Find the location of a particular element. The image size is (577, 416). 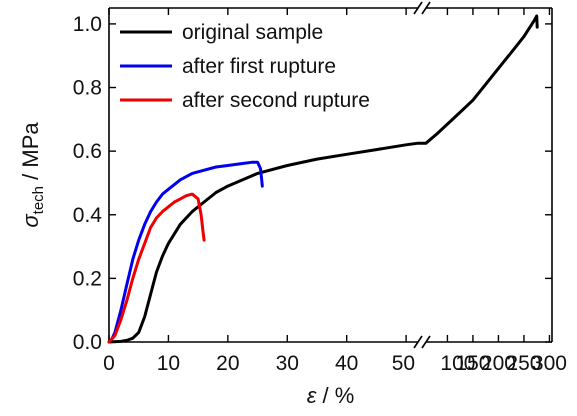

axis-break-bottom is located at coordinates (422, 342).